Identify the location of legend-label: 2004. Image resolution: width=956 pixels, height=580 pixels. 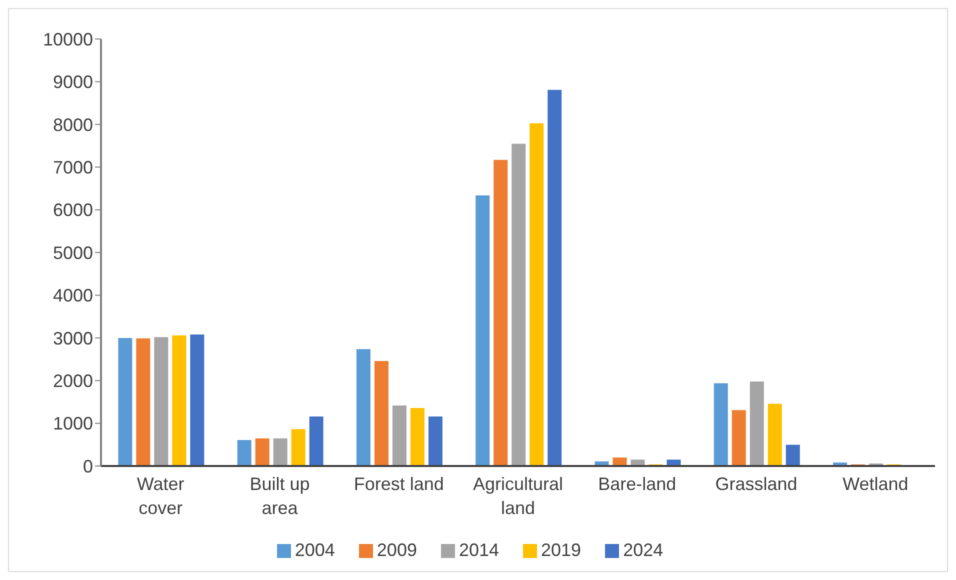
(314, 550).